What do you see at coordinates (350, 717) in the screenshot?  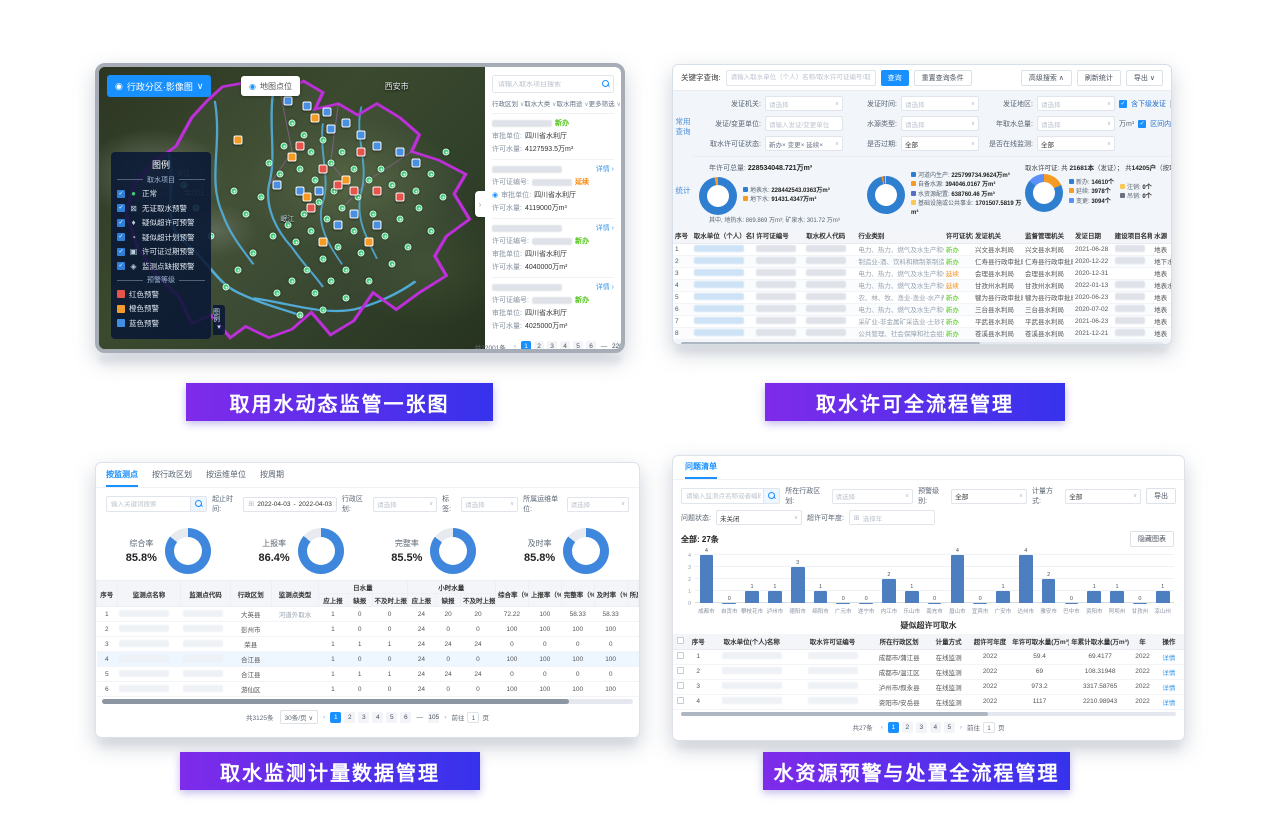 I see `page-number: 2` at bounding box center [350, 717].